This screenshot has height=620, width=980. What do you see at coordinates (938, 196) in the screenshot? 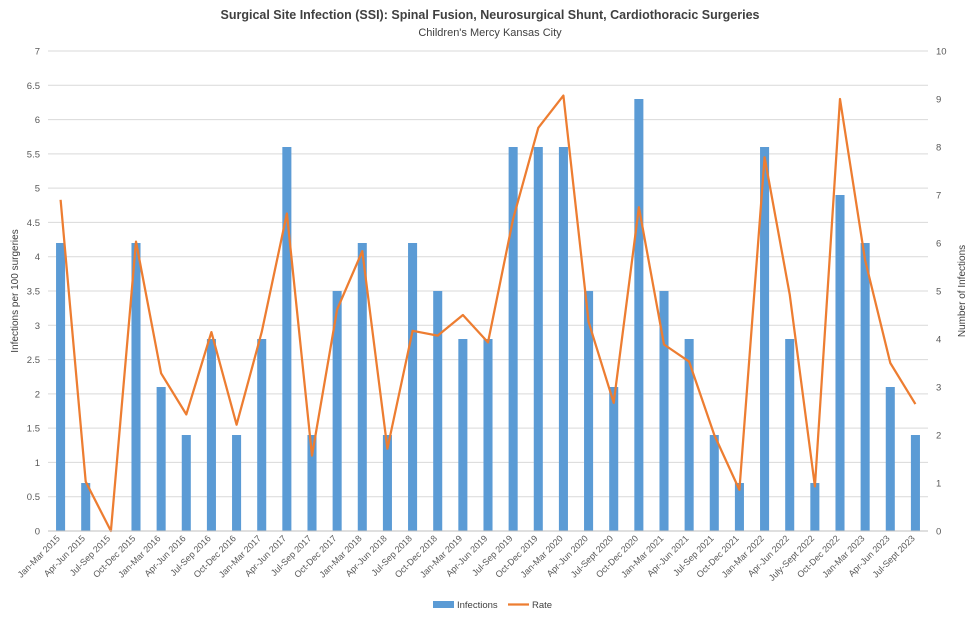
I see `y-right-tick-label: 7` at bounding box center [938, 196].